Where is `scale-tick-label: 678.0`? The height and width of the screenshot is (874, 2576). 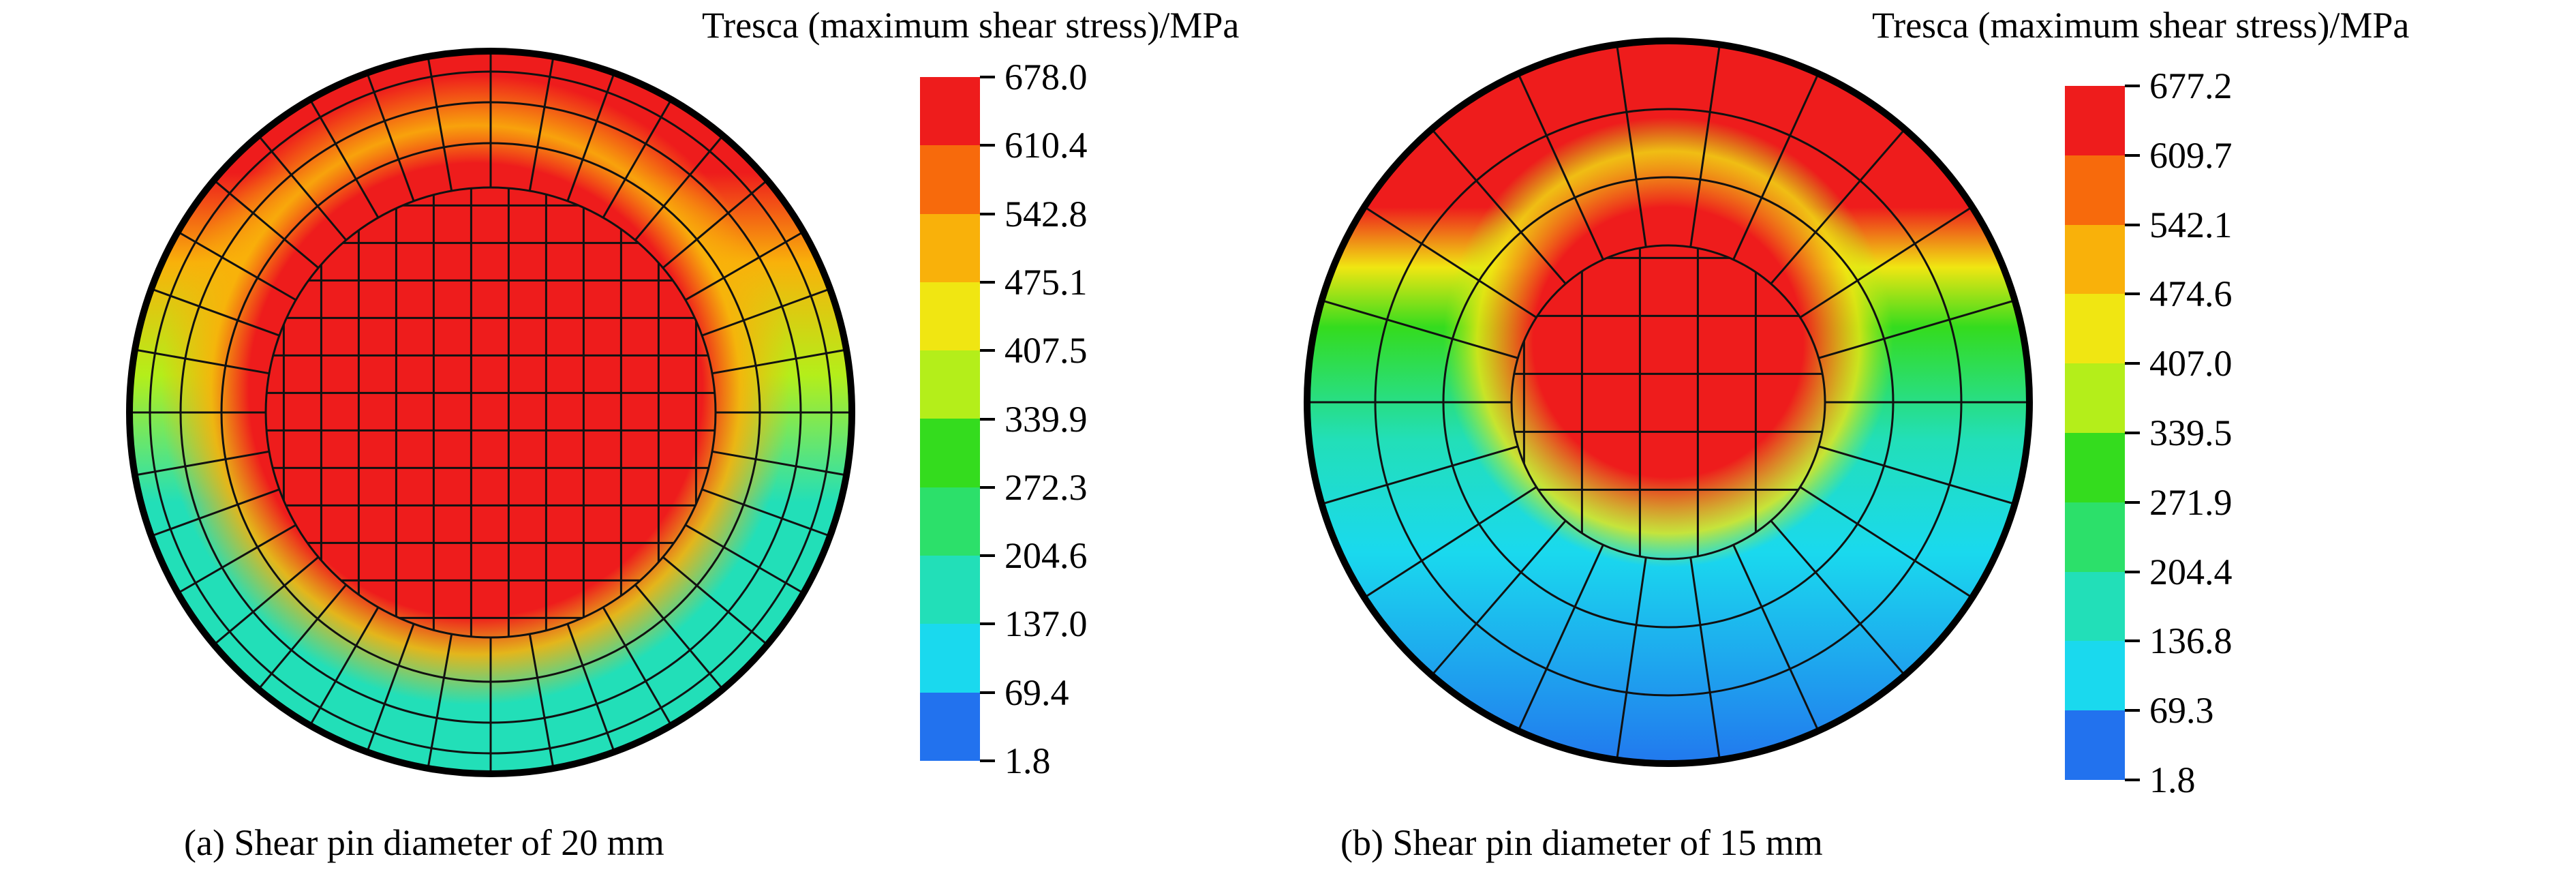 scale-tick-label: 678.0 is located at coordinates (1046, 77).